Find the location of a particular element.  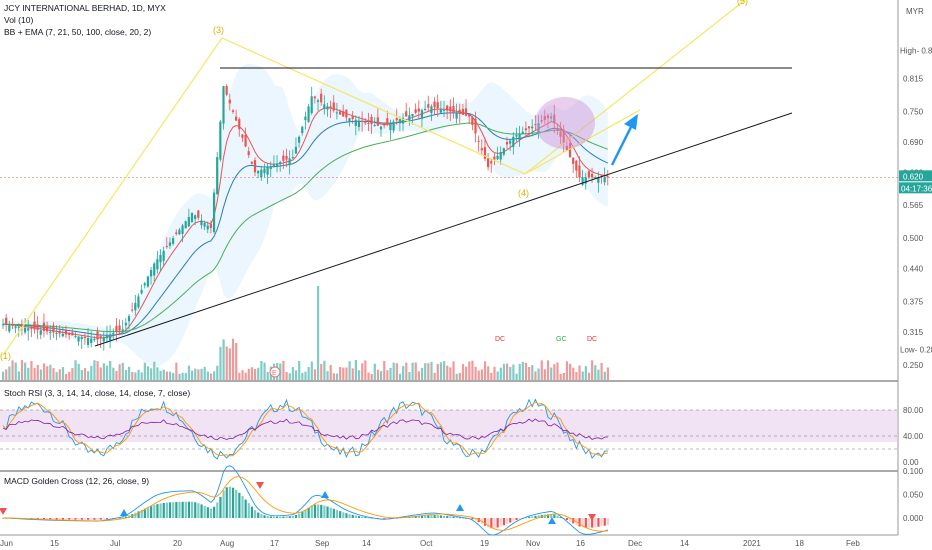

price-tick-label: 0.750 is located at coordinates (913, 111).